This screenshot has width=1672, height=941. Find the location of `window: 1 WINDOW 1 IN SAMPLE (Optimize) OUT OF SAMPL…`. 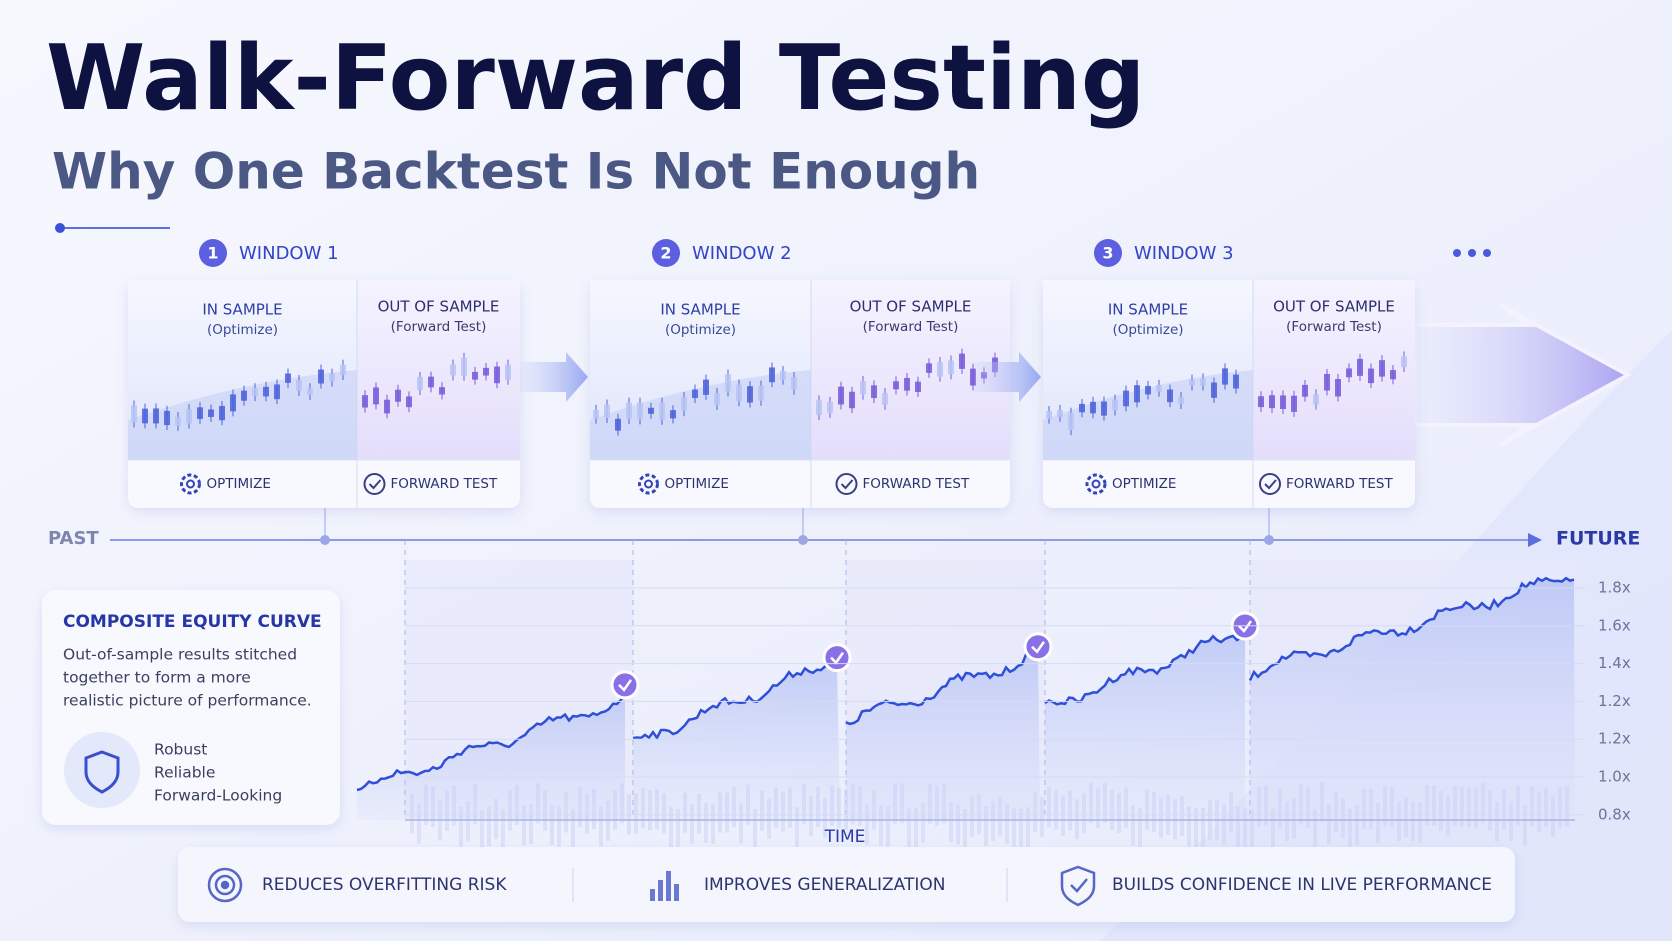

window: 1 WINDOW 1 IN SAMPLE (Optimize) OUT OF SAMPL… is located at coordinates (324, 392).